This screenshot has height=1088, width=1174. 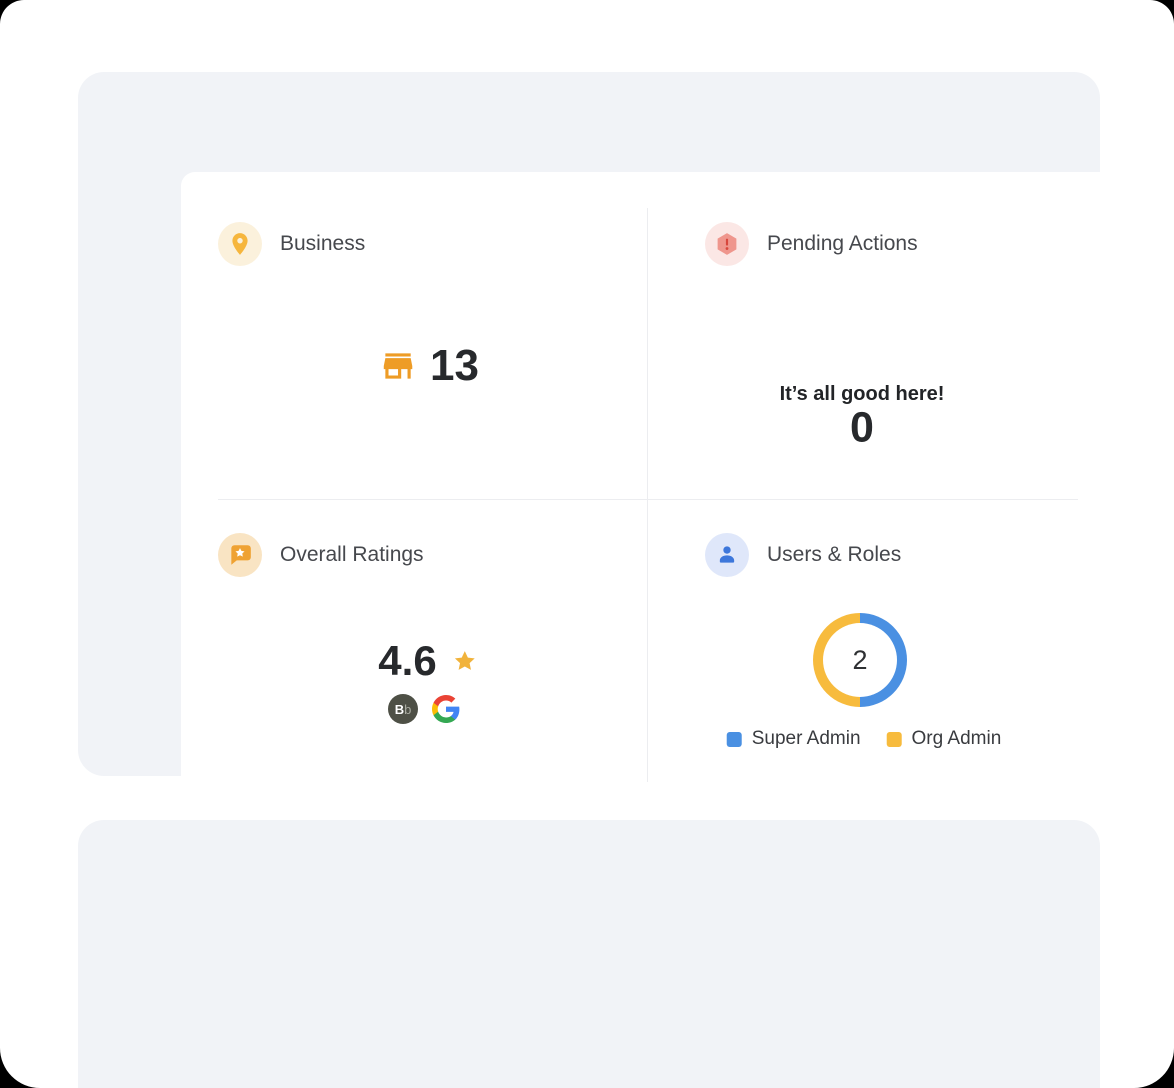 What do you see at coordinates (446, 709) in the screenshot?
I see `google-icon` at bounding box center [446, 709].